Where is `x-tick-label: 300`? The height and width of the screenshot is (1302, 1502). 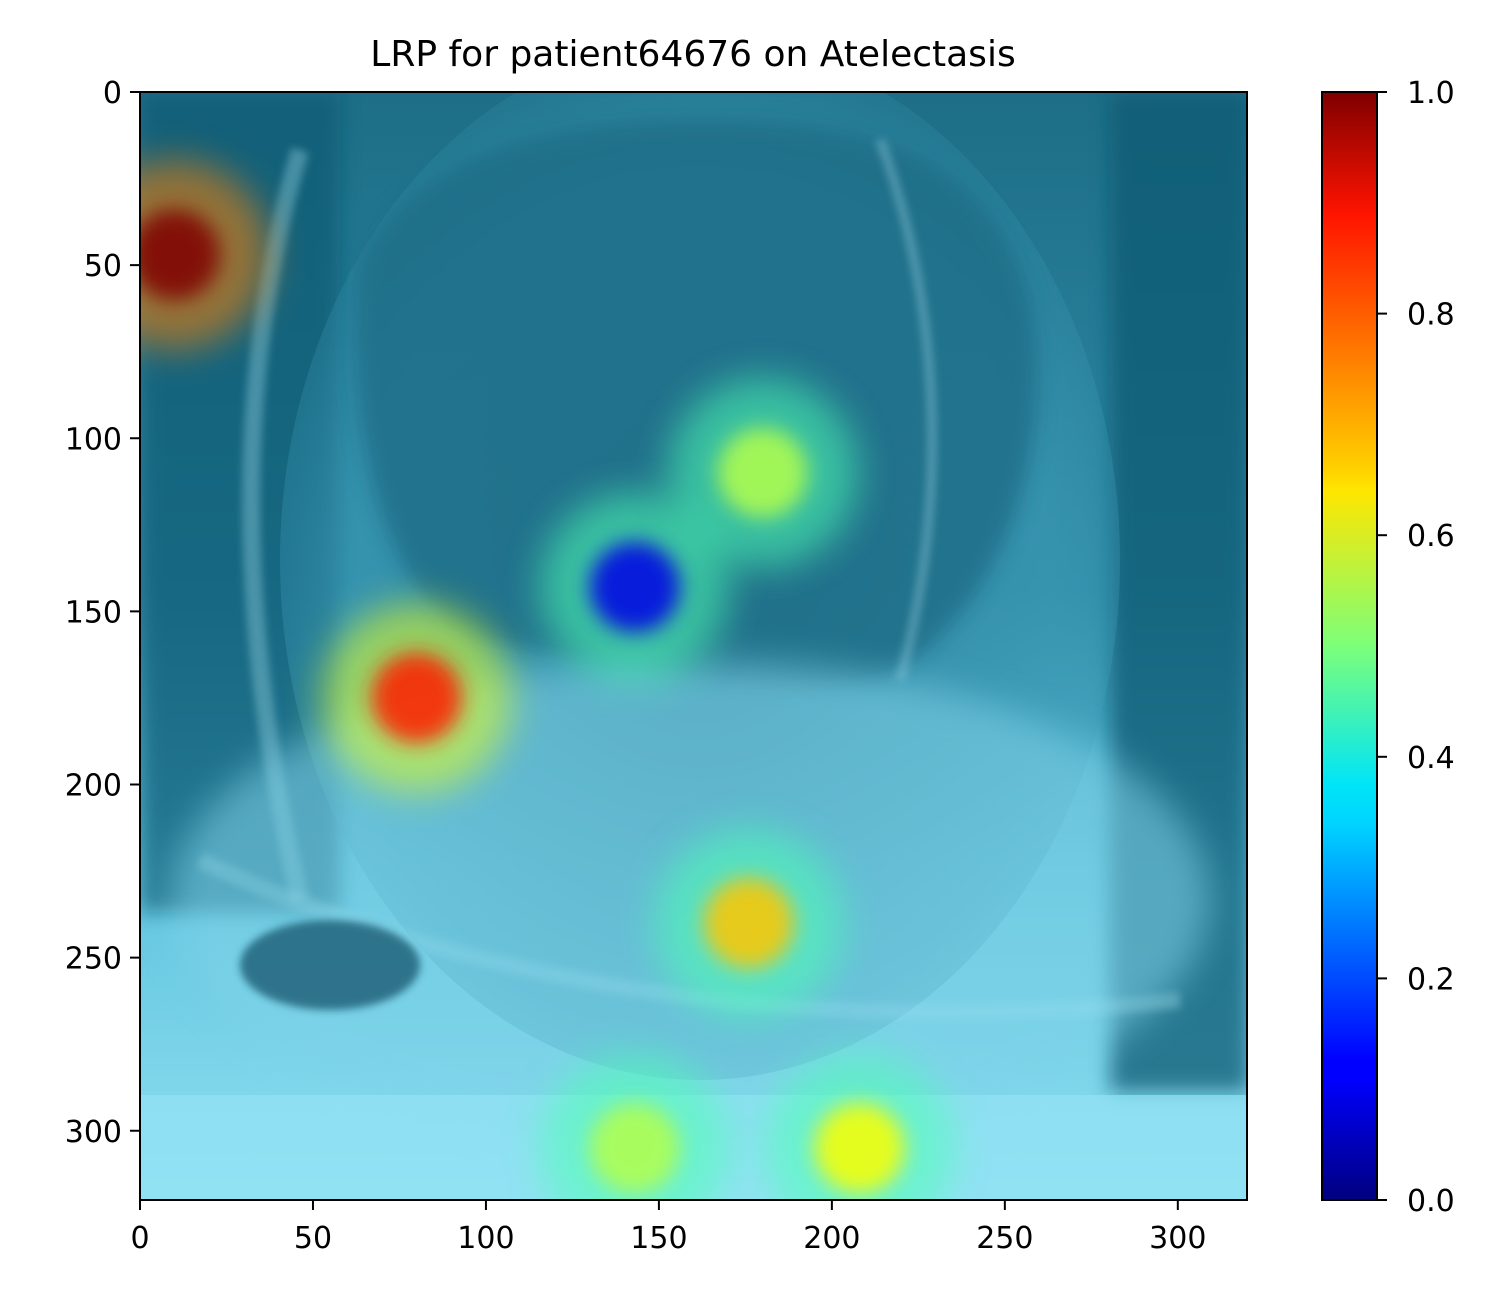
x-tick-label: 300 is located at coordinates (1177, 1238).